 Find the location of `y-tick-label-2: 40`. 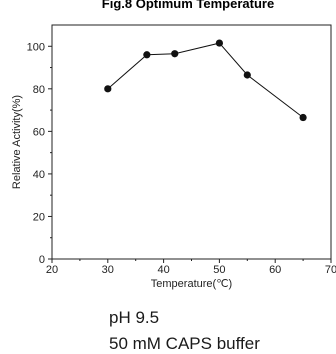

y-tick-label-2: 40 is located at coordinates (39, 175).